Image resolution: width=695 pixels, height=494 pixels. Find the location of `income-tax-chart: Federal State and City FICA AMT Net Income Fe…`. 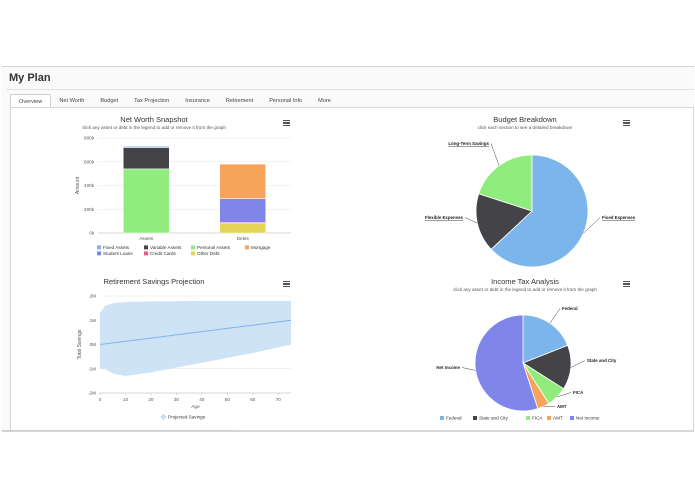

income-tax-chart: Federal State and City FICA AMT Net Income Fe… is located at coordinates (526, 363).